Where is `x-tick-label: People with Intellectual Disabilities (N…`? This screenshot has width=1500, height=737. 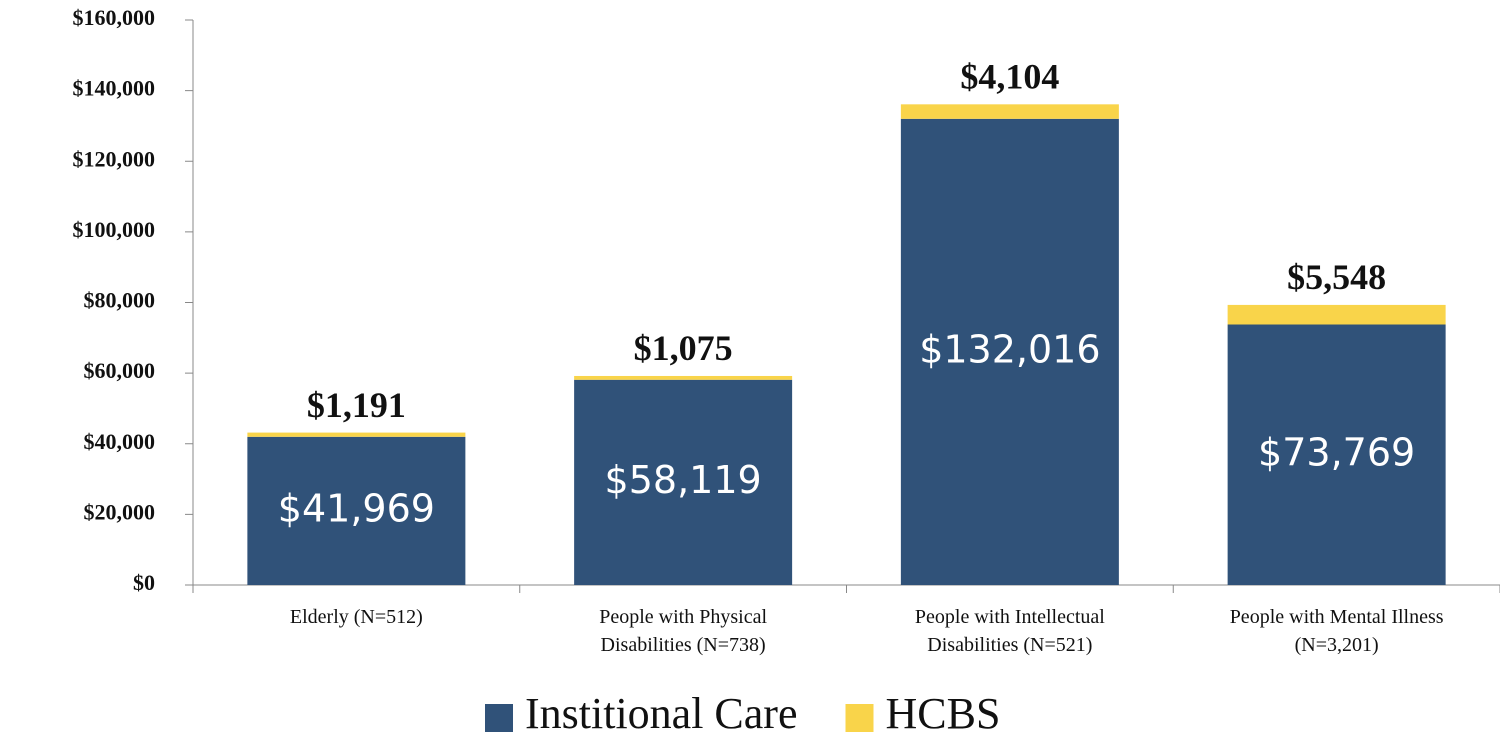 x-tick-label: People with Intellectual Disabilities (N… is located at coordinates (1009, 631).